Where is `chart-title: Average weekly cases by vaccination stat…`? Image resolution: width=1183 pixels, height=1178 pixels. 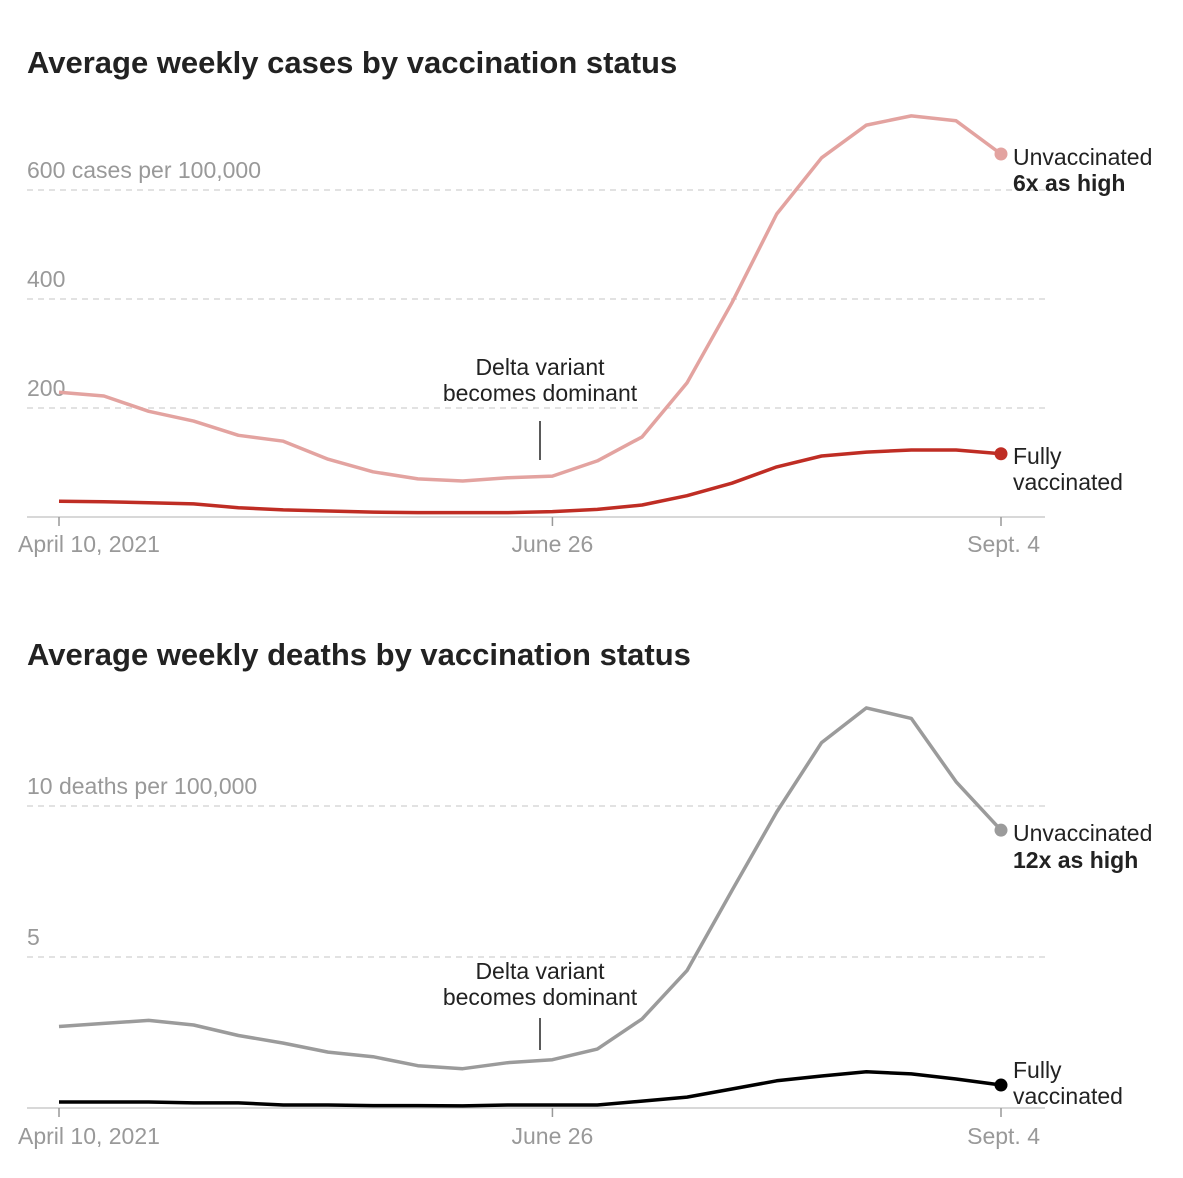 chart-title: Average weekly cases by vaccination stat… is located at coordinates (352, 62).